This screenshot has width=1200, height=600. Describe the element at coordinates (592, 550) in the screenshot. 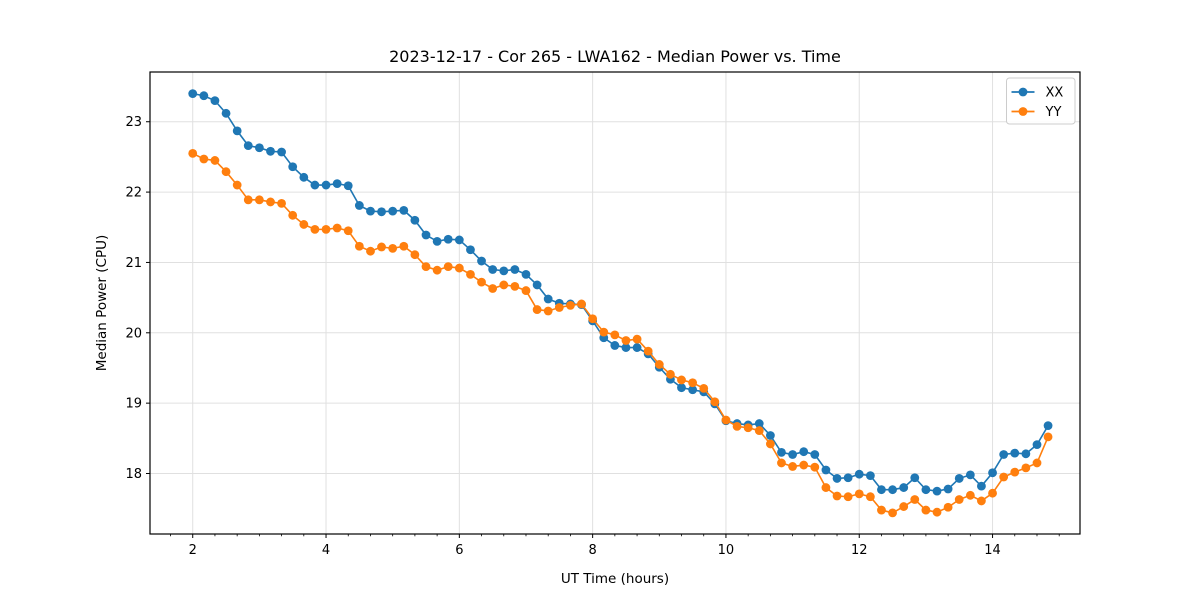

I see `x-tick-label: 8` at that location.